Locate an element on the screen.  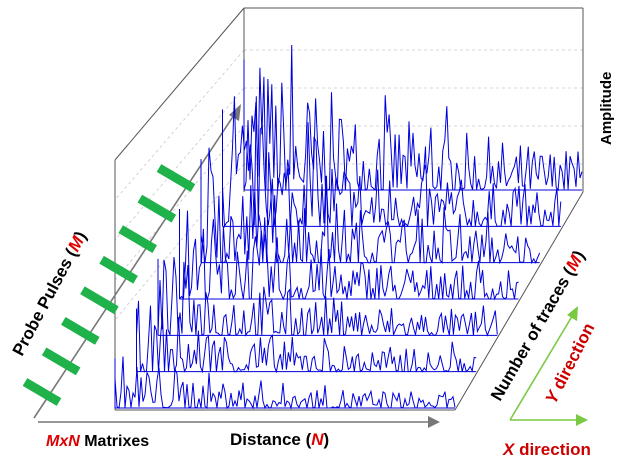
number-of-traces-label: Number of traces (M) is located at coordinates (537, 325).